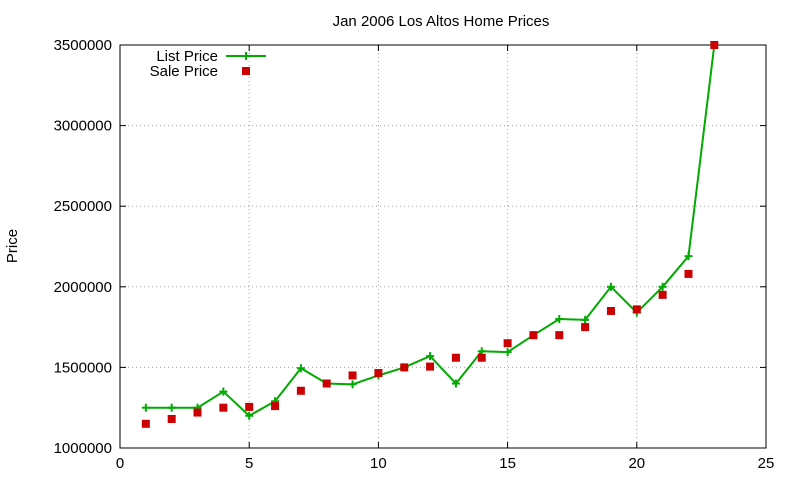  Describe the element at coordinates (184, 71) in the screenshot. I see `legend-label-sale-price: Sale Price` at that location.